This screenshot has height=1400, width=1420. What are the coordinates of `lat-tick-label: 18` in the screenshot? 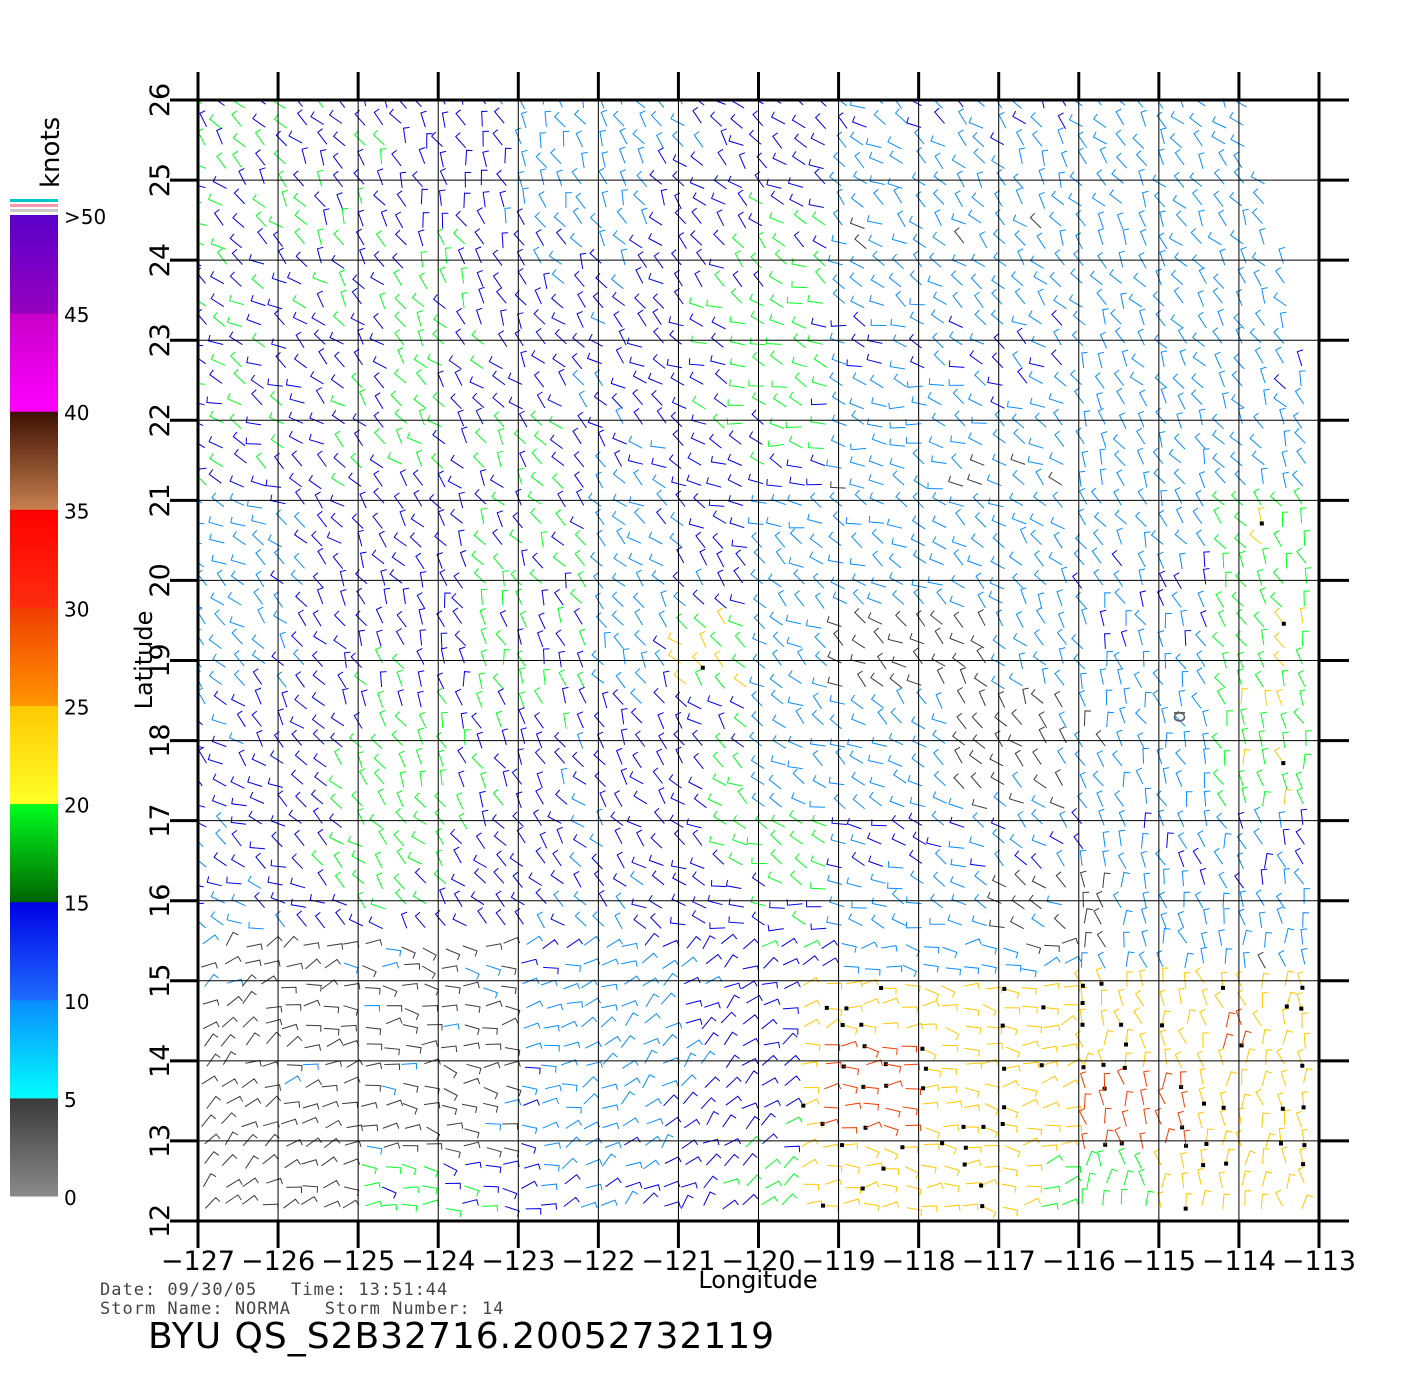 It's located at (160, 740).